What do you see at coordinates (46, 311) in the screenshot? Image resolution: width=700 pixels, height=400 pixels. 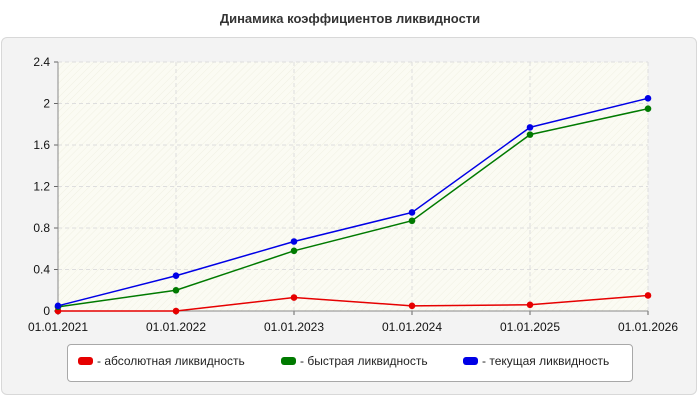 I see `y-tick-label: 0` at bounding box center [46, 311].